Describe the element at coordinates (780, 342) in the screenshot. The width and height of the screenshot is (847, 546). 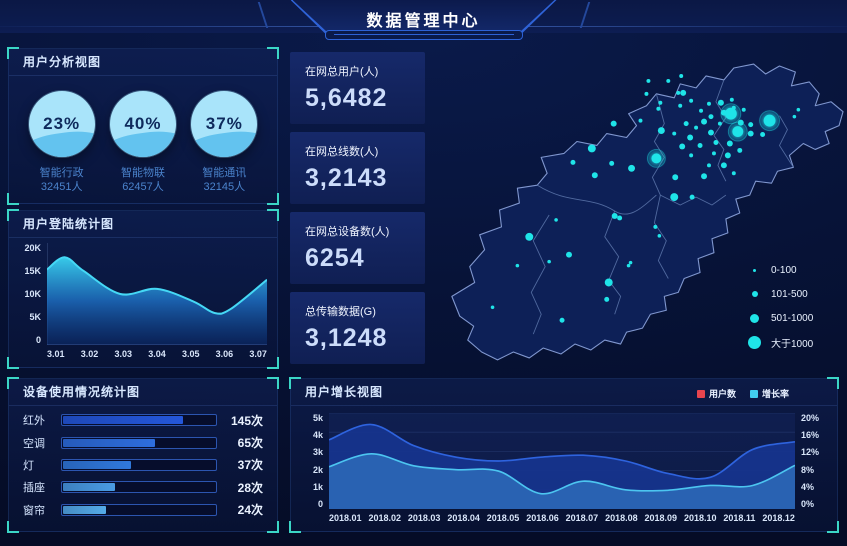
I see `map-legend-item: 大于1000` at that location.